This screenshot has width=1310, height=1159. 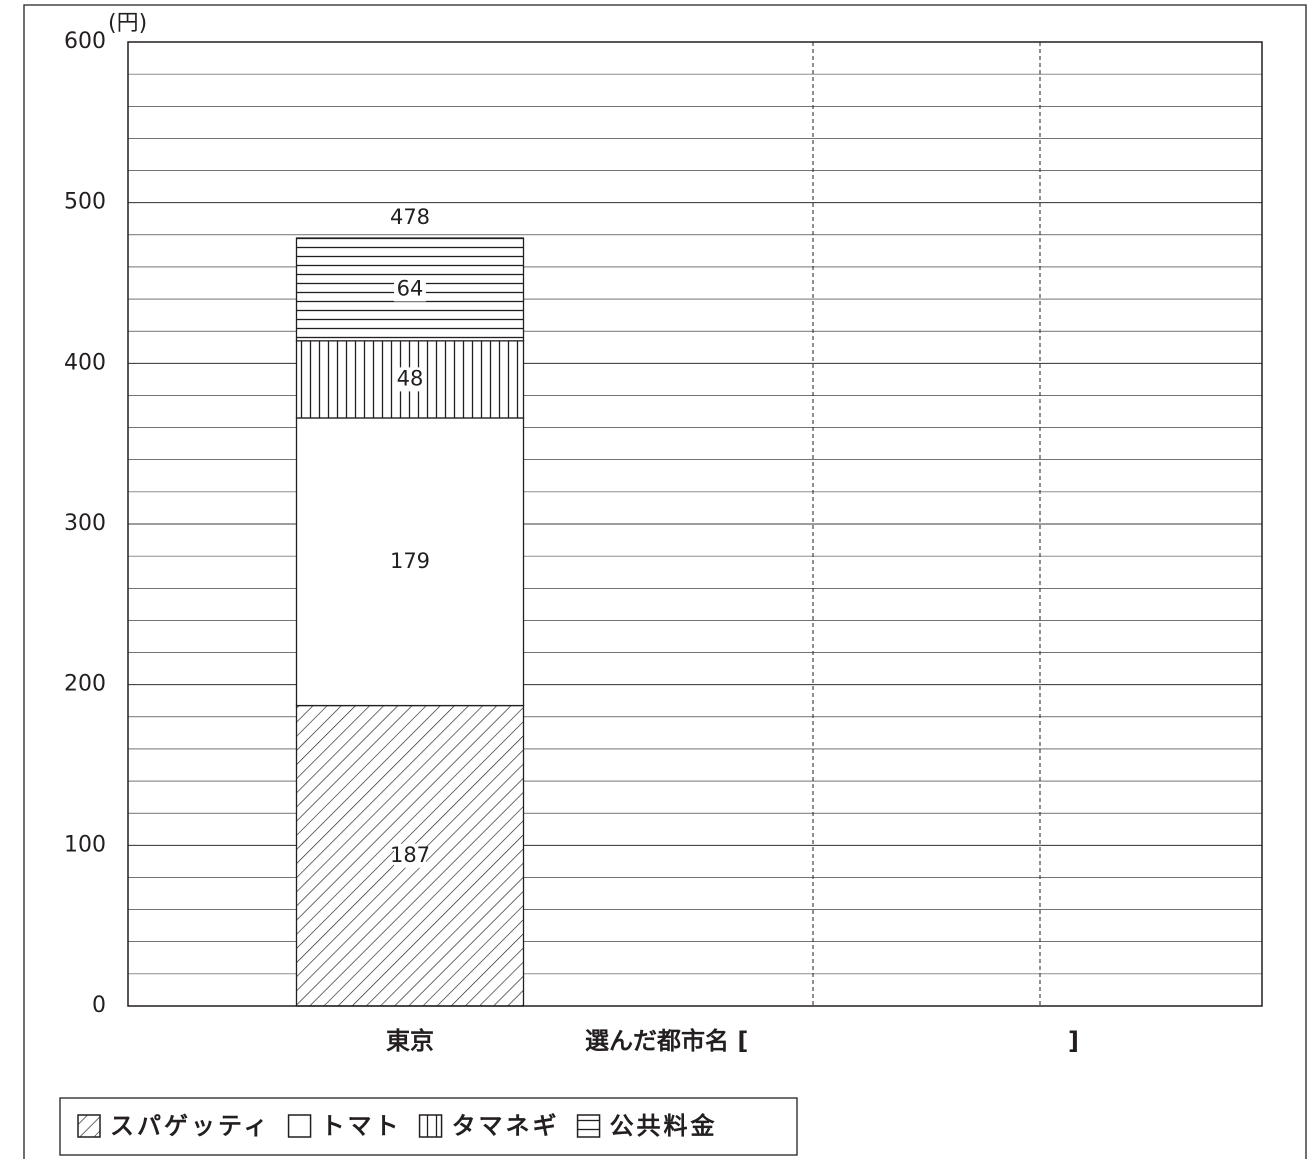 What do you see at coordinates (664, 1126) in the screenshot?
I see `legend-label: 公共料金` at bounding box center [664, 1126].